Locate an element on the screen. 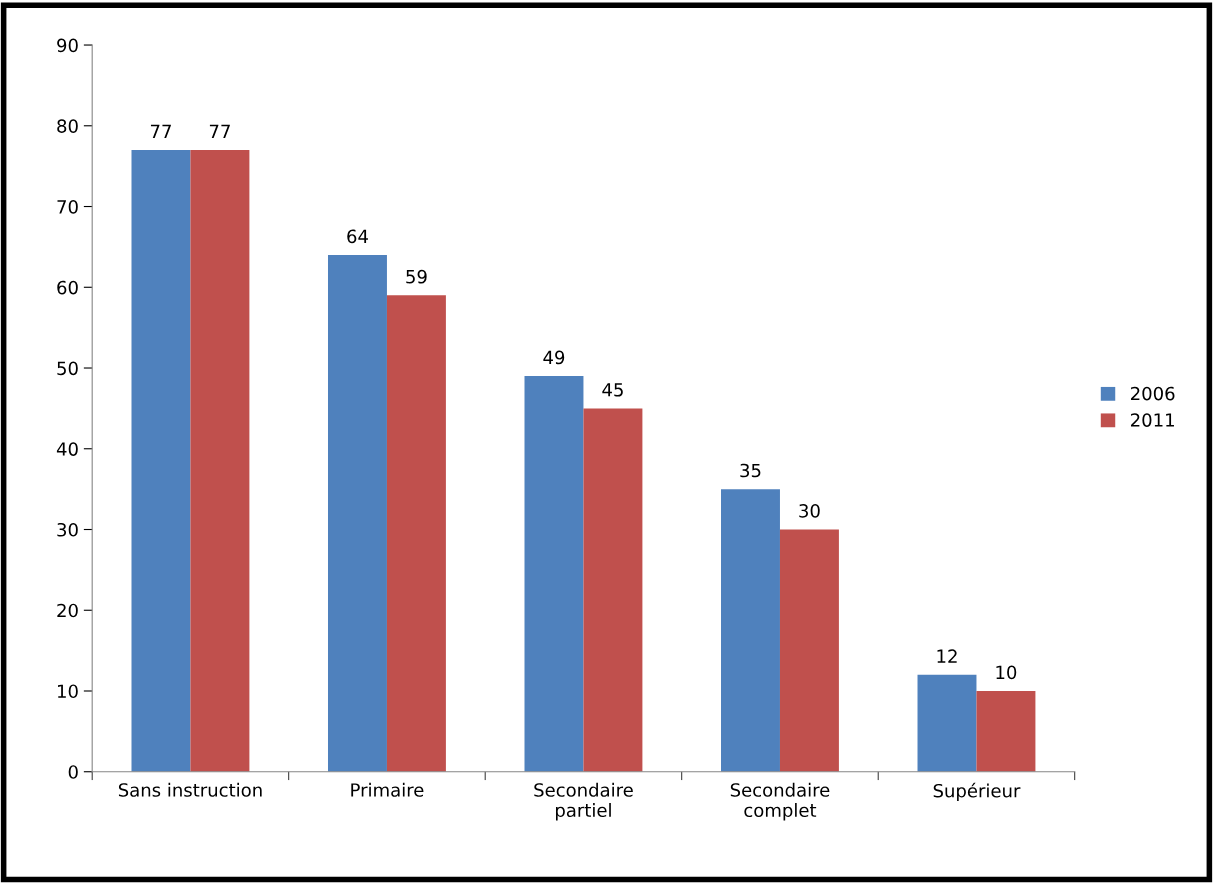 The height and width of the screenshot is (883, 1213). data-label: 35 is located at coordinates (750, 470).